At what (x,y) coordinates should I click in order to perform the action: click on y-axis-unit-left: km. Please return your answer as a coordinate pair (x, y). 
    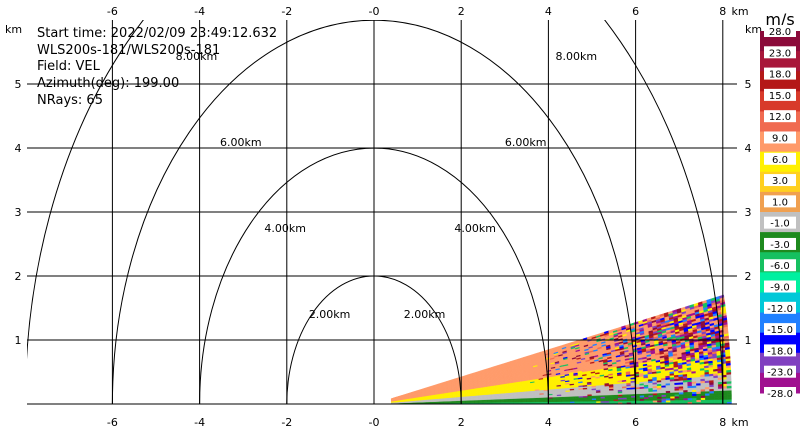
    Looking at the image, I should click on (13, 29).